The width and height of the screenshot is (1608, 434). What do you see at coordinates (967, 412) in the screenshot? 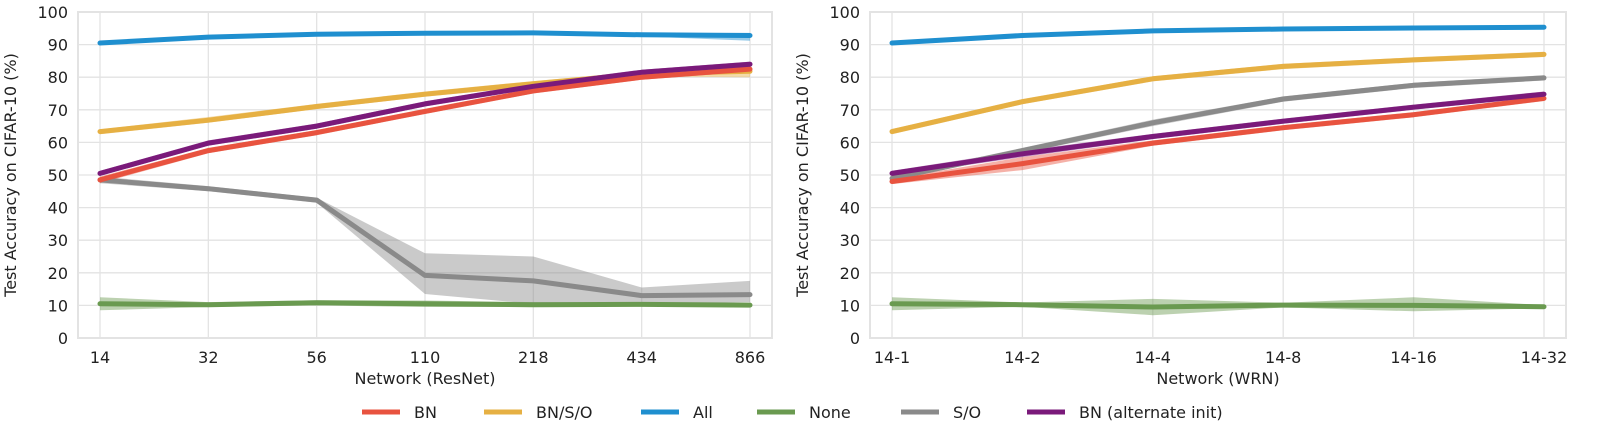
I see `legend-label: S/O` at bounding box center [967, 412].